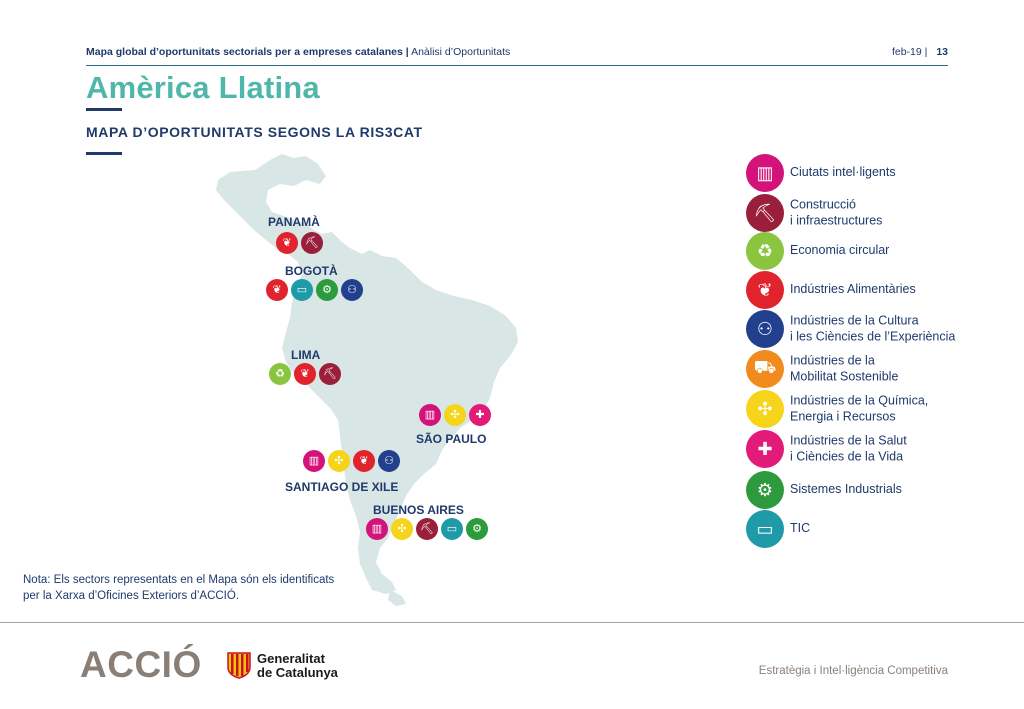 The height and width of the screenshot is (709, 1024). What do you see at coordinates (800, 528) in the screenshot?
I see `legend-label: TIC` at bounding box center [800, 528].